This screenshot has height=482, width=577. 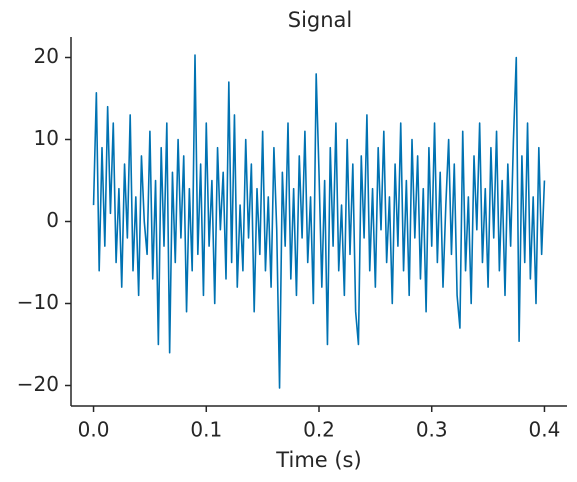 What do you see at coordinates (94, 430) in the screenshot?
I see `x-tick-label: 0.0` at bounding box center [94, 430].